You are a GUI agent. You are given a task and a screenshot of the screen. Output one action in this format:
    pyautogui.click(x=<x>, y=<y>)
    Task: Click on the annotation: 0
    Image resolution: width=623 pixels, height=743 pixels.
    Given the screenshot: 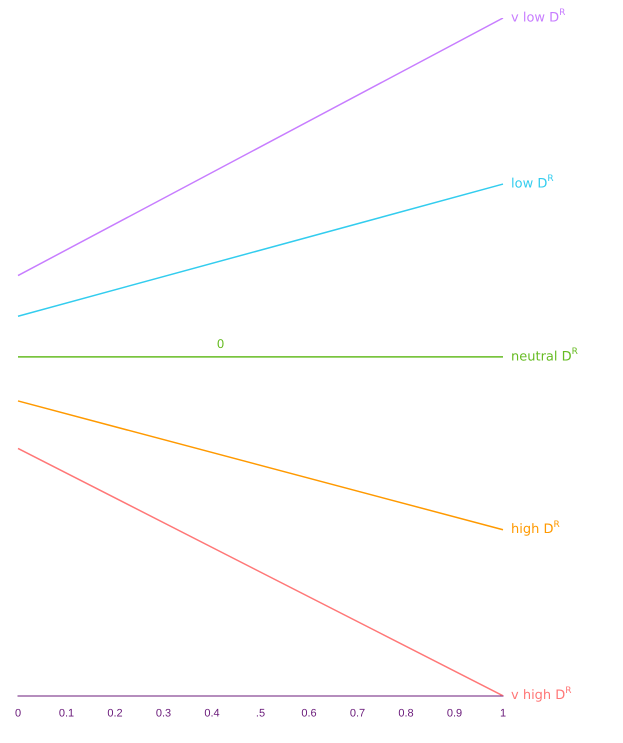 What is the action you would take?
    pyautogui.click(x=220, y=344)
    